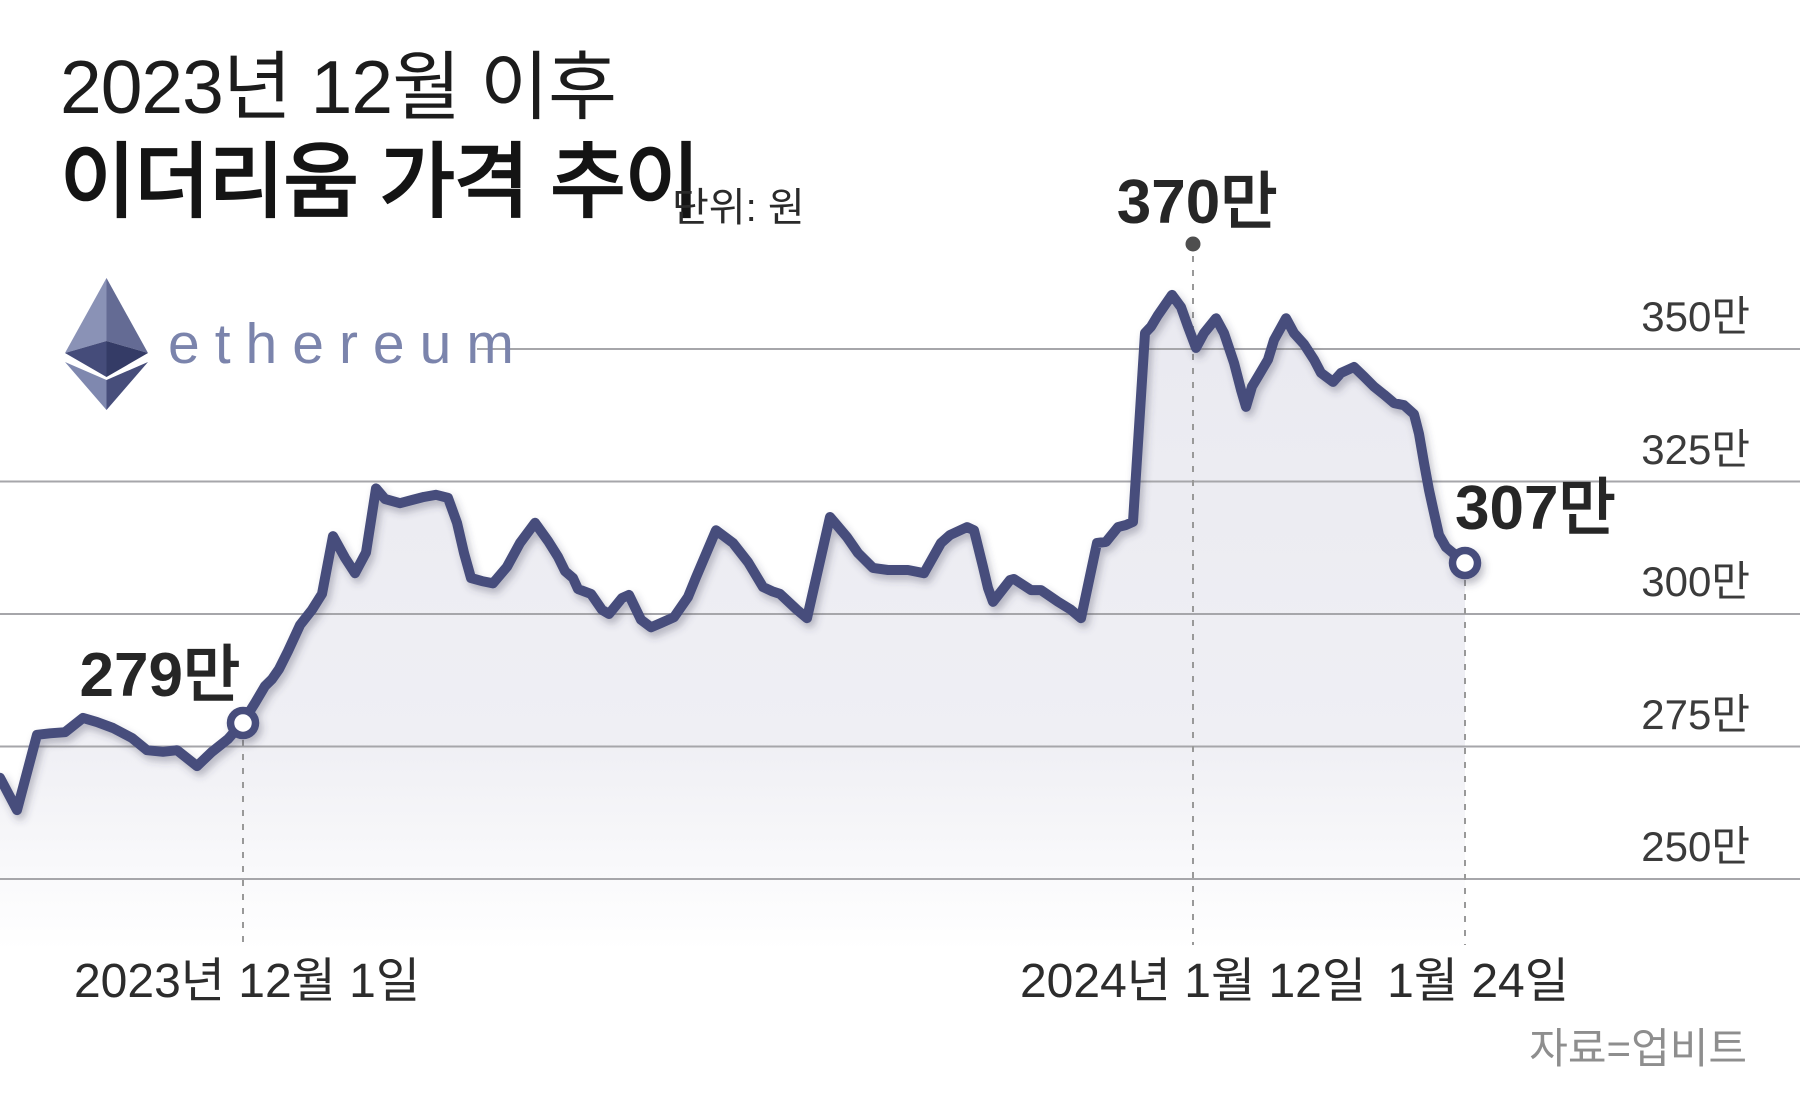 The width and height of the screenshot is (1800, 1100). Describe the element at coordinates (1695, 846) in the screenshot. I see `y-tick-250: 250만` at that location.